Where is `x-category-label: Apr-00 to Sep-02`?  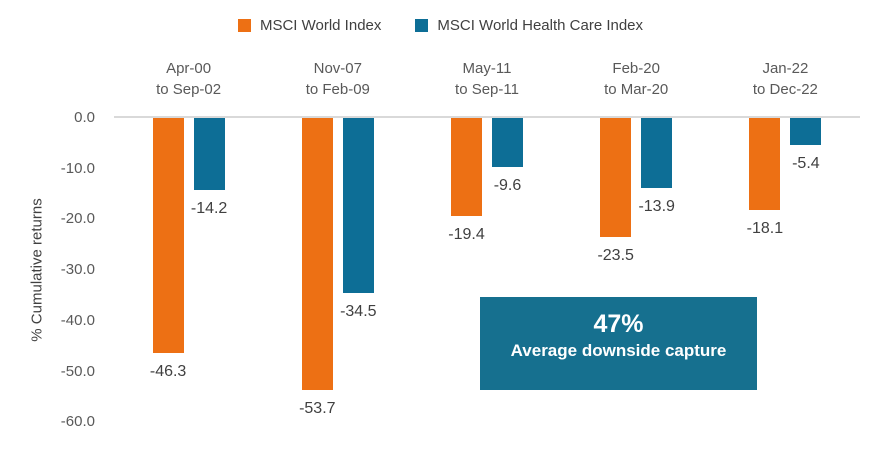 x-category-label: Apr-00 to Sep-02 is located at coordinates (189, 79).